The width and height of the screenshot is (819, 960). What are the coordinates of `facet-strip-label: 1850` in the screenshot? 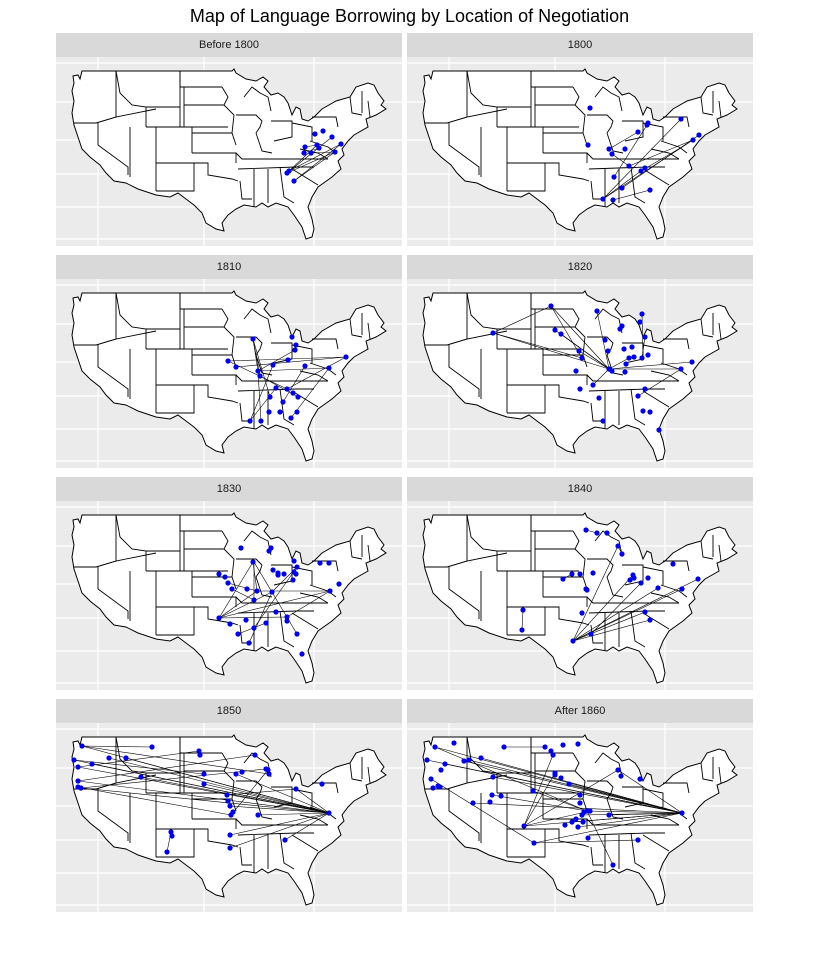 It's located at (229, 711).